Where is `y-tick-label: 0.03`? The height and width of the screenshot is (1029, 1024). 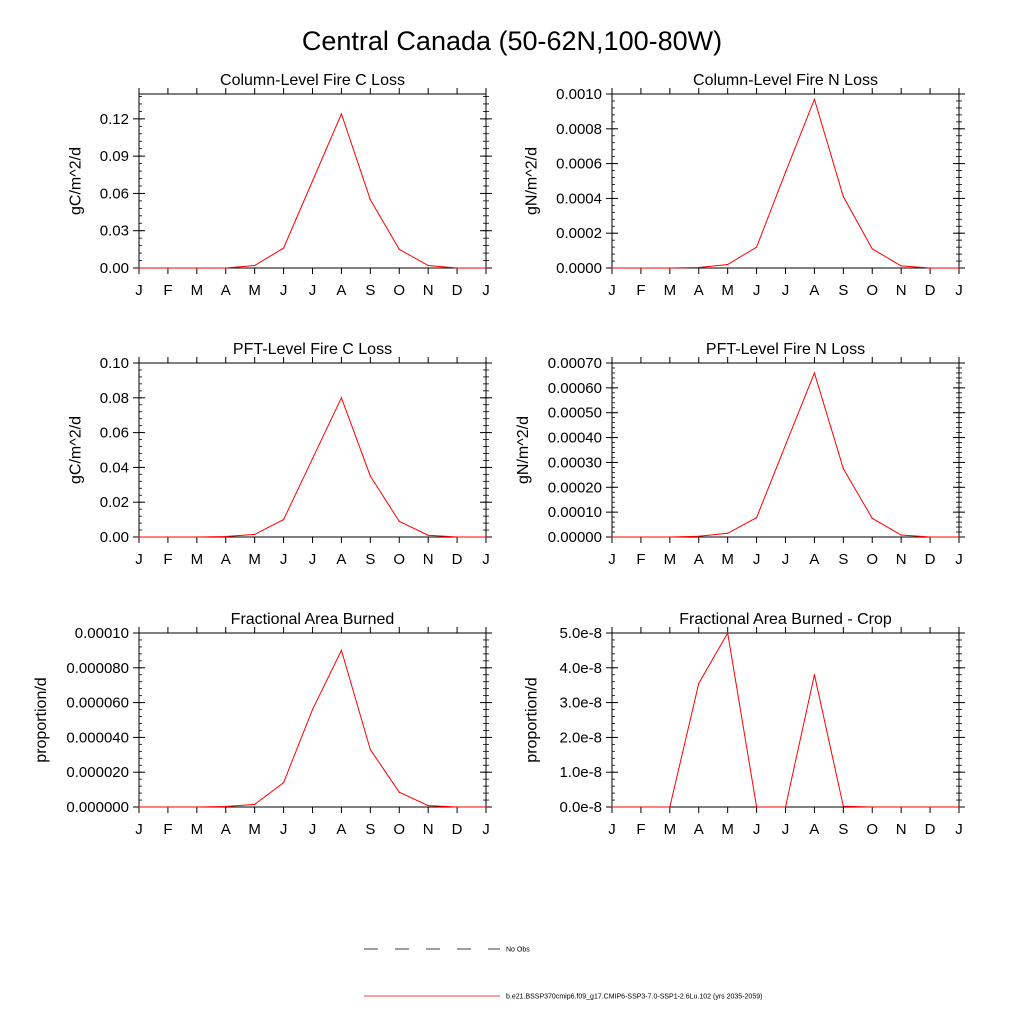 y-tick-label: 0.03 is located at coordinates (114, 231).